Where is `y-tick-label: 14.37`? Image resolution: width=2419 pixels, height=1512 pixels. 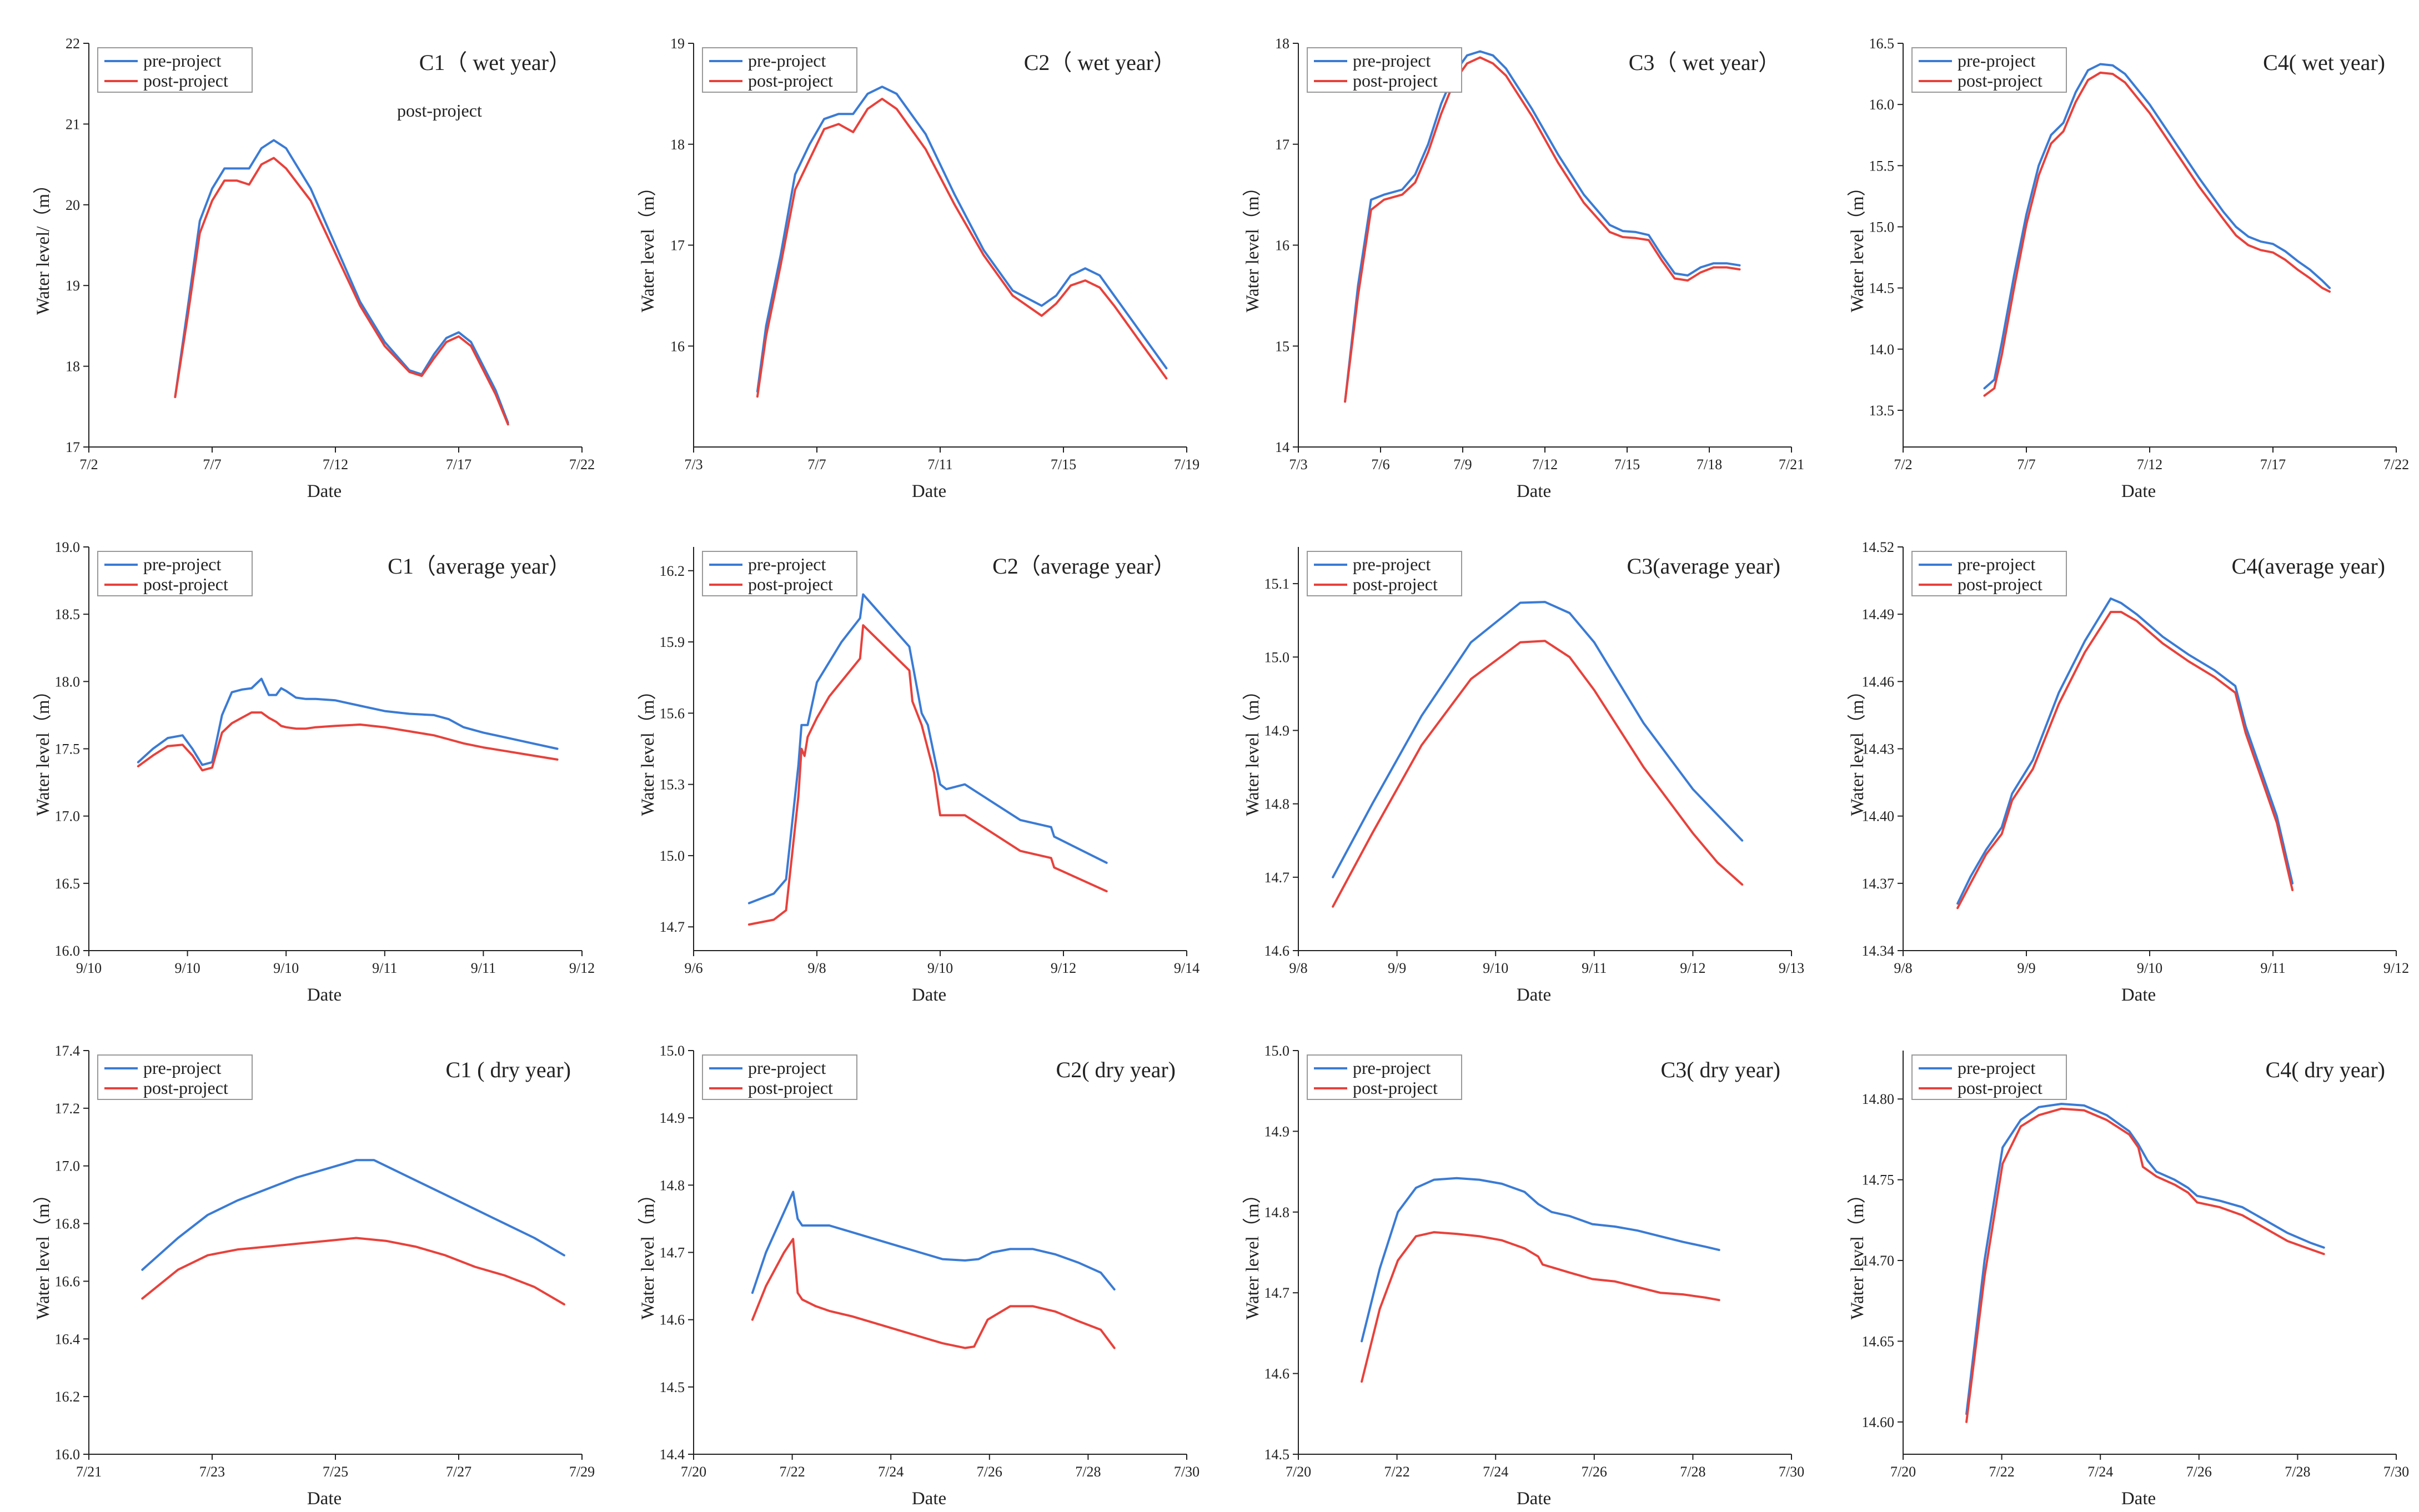
y-tick-label: 14.37 is located at coordinates (1878, 884).